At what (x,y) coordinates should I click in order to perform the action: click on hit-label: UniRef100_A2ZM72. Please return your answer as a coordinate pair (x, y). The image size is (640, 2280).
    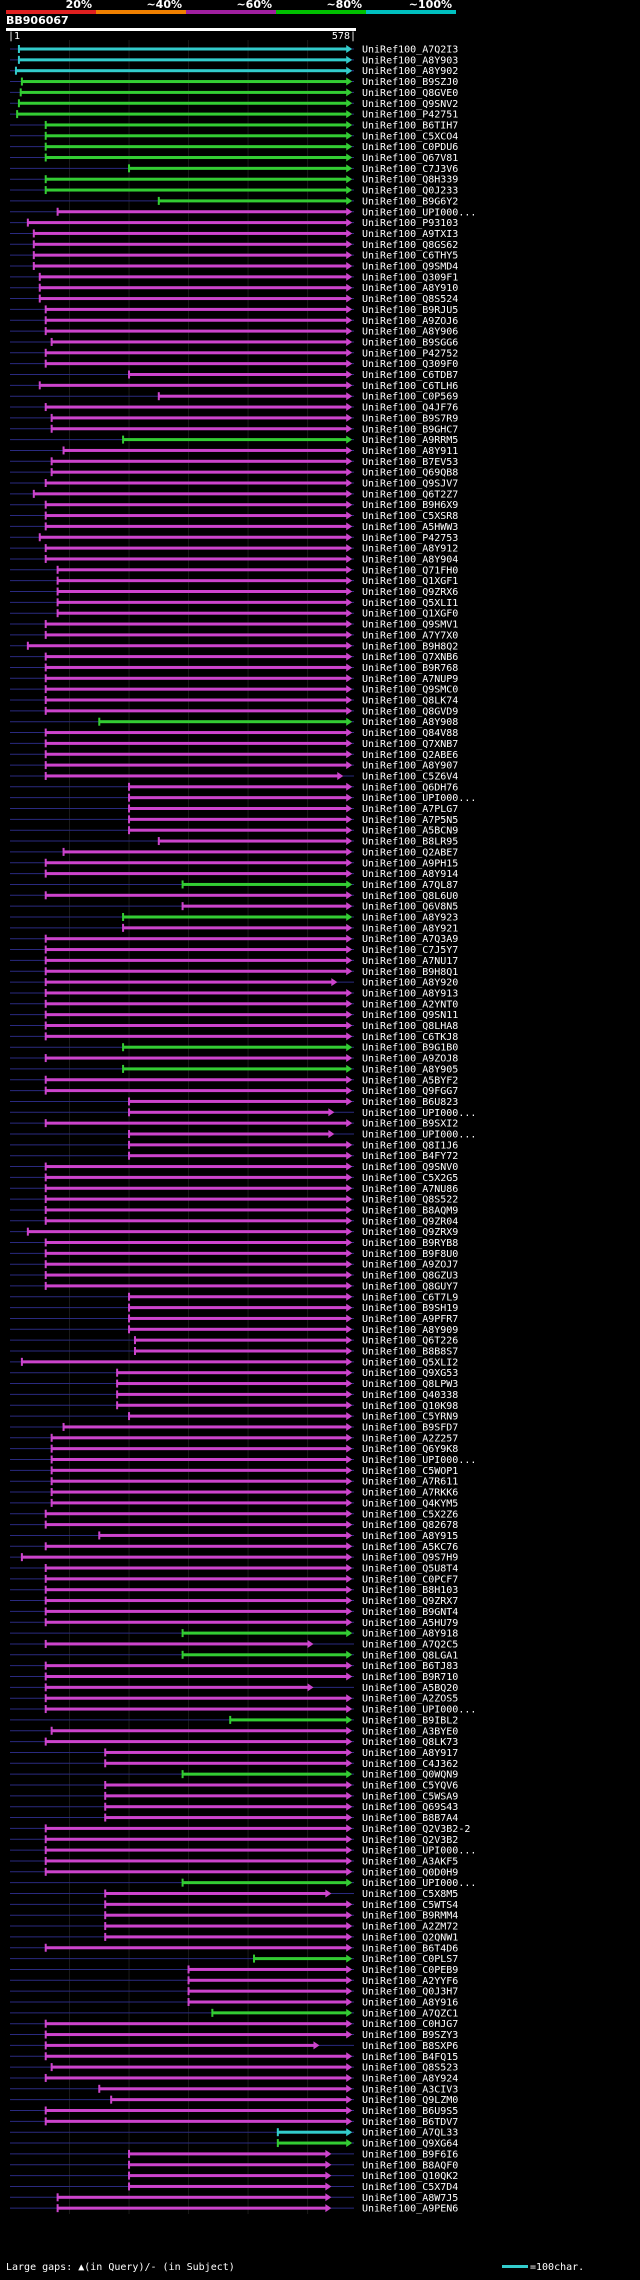
    Looking at the image, I should click on (410, 1927).